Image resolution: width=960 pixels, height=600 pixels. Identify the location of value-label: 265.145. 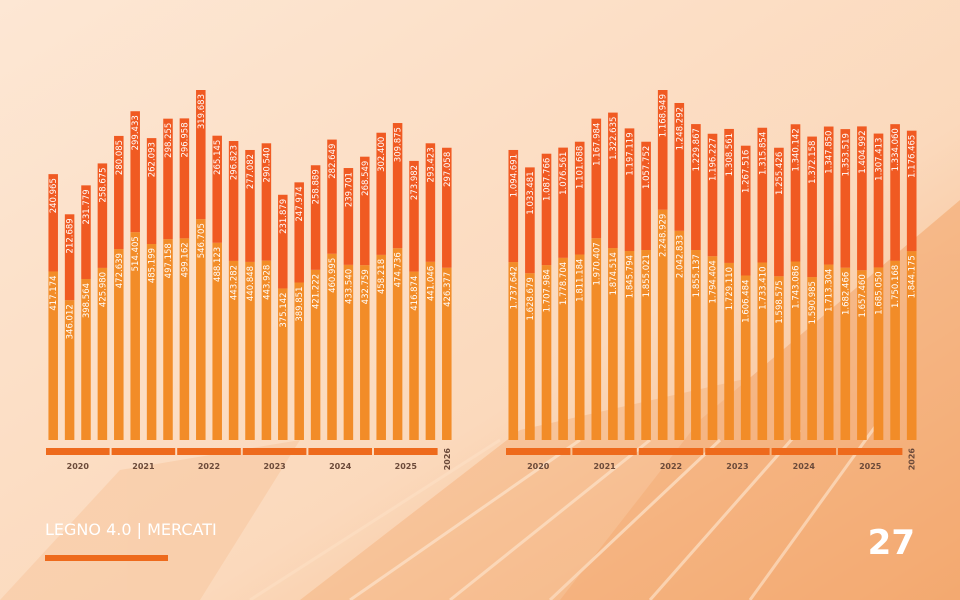
(218, 157).